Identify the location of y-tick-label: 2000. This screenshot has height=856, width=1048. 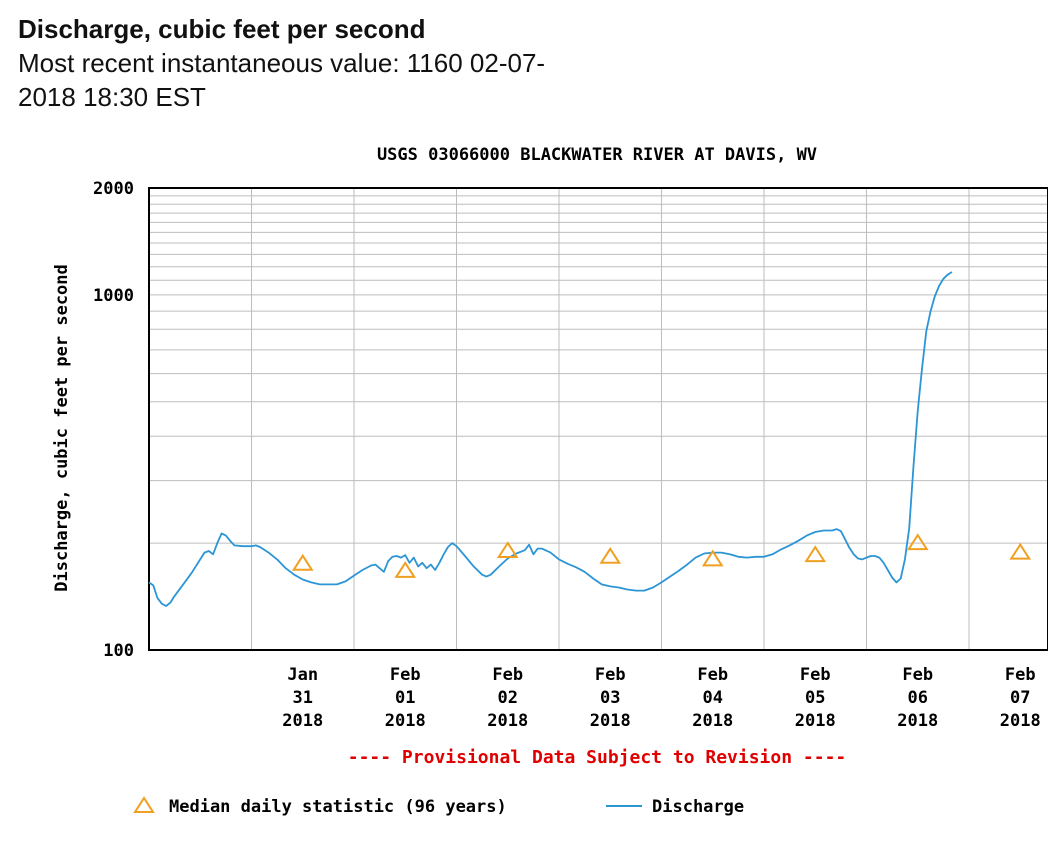
(113, 189).